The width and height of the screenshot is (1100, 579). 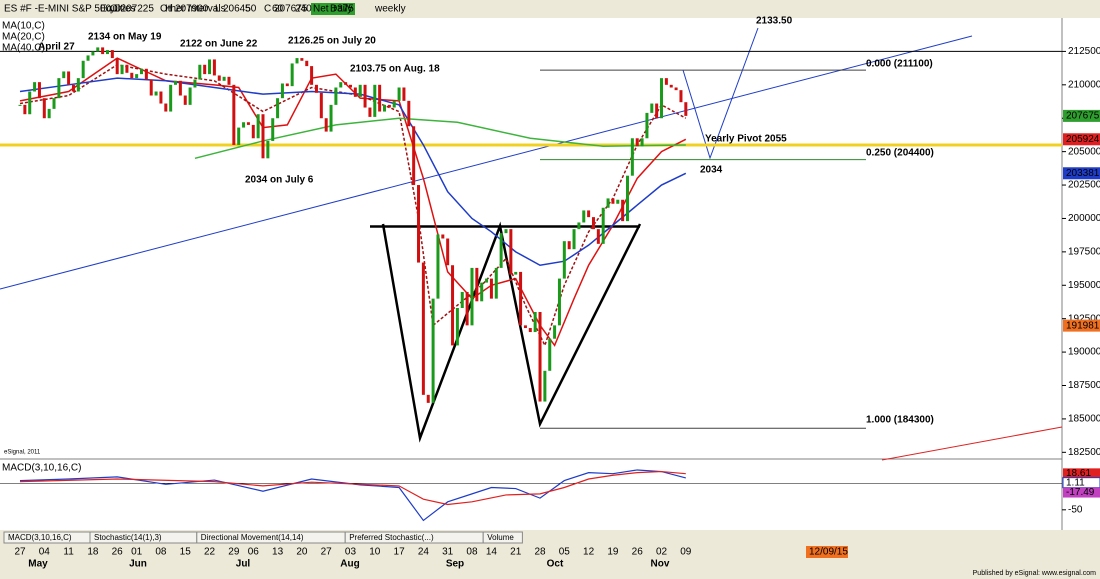 I want to click on tab, so click(x=502, y=537).